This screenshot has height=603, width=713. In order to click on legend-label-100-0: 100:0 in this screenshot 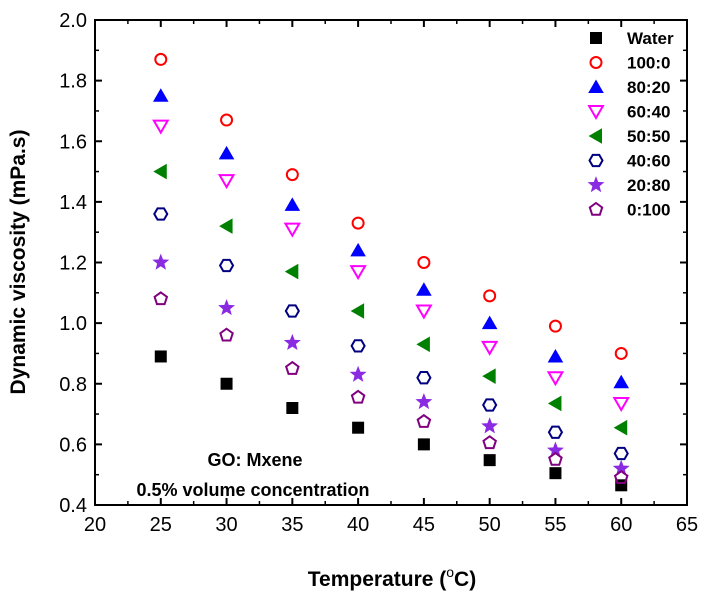, I will do `click(648, 63)`.